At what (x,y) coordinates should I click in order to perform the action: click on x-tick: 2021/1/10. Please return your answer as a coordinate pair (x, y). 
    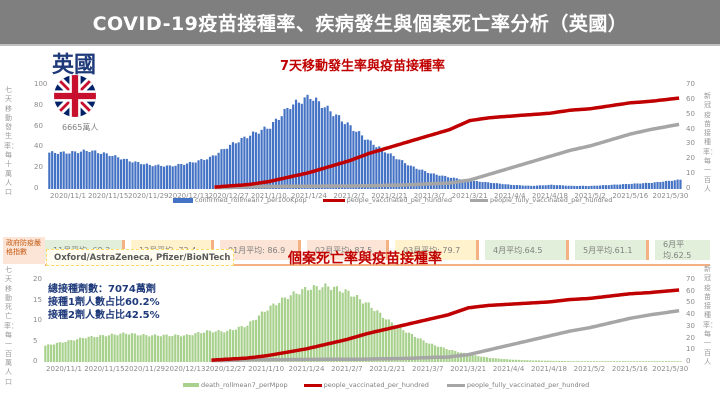
    Looking at the image, I should click on (266, 369).